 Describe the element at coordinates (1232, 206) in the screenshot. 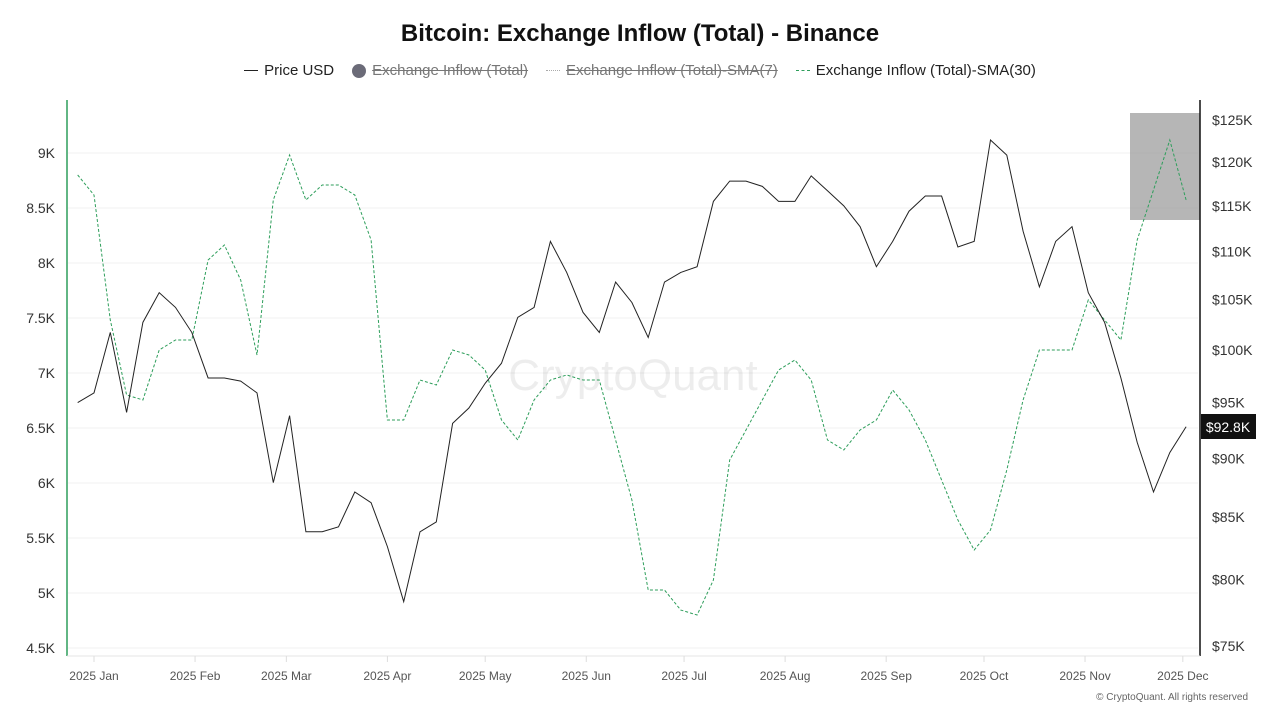

I see `right-tick-label: $115K` at that location.